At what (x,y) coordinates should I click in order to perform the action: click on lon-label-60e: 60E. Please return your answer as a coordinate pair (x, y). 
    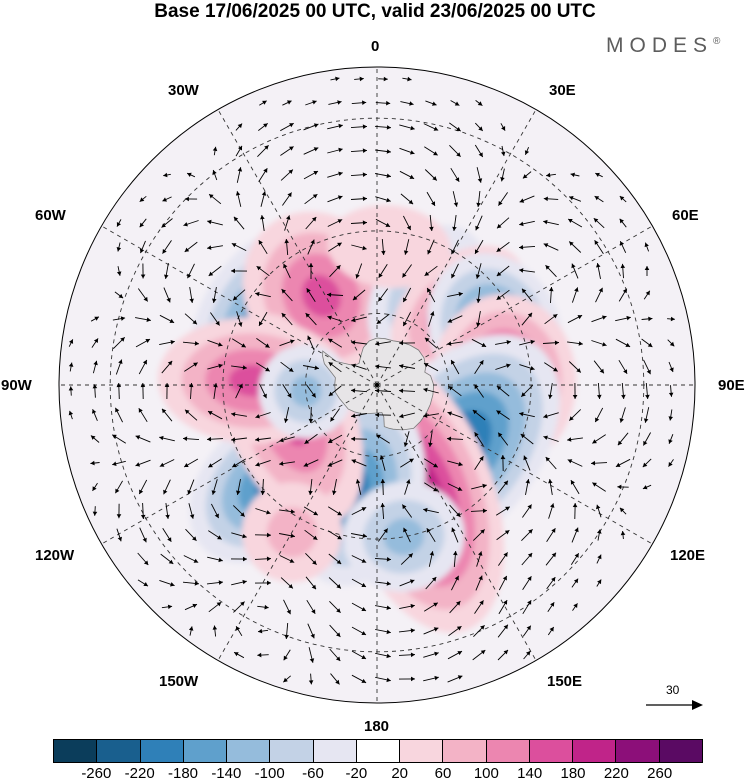
    Looking at the image, I should click on (685, 215).